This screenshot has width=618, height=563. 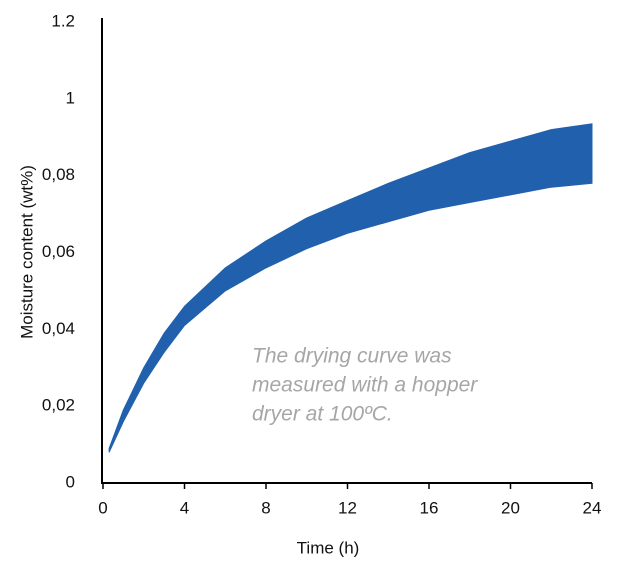 I want to click on x-tick-label: 4, so click(x=184, y=507).